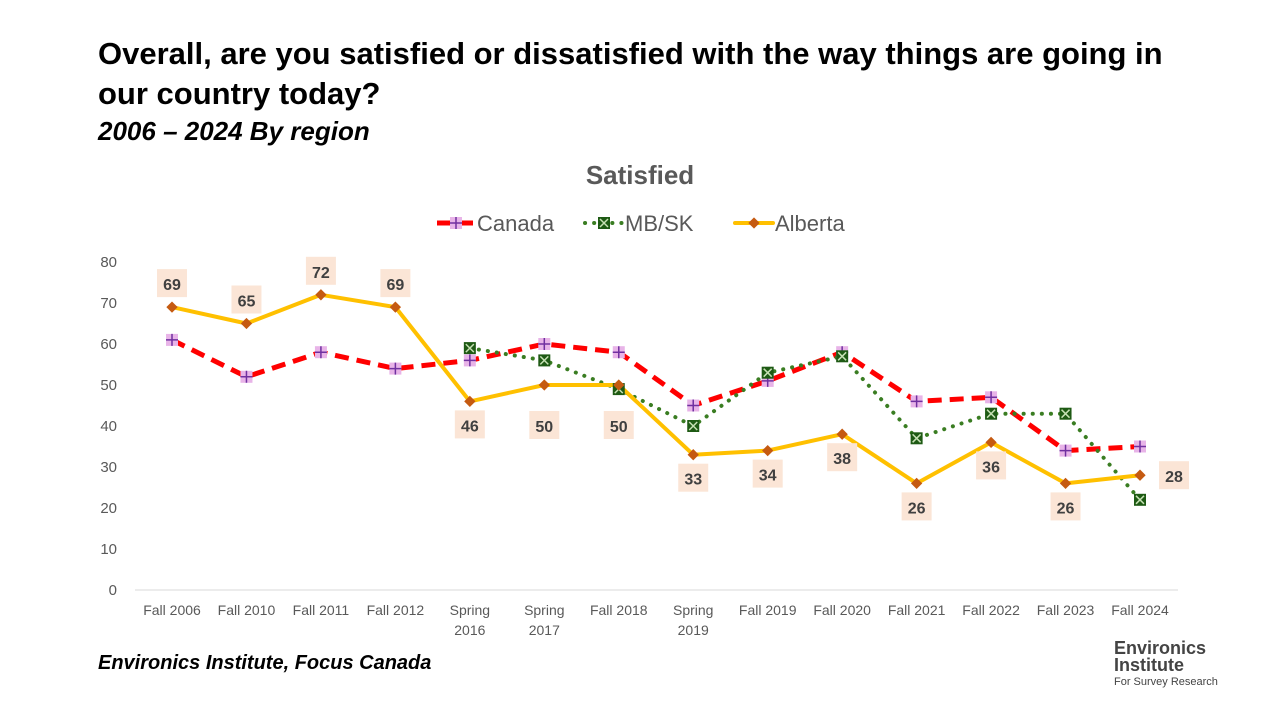  What do you see at coordinates (693, 630) in the screenshot?
I see `x-tick-label: 2019` at bounding box center [693, 630].